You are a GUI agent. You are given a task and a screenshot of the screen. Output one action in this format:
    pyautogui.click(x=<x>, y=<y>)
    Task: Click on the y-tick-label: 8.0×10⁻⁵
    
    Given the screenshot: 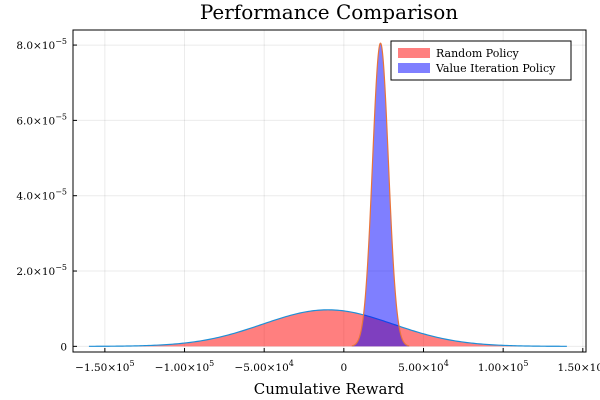 What is the action you would take?
    pyautogui.click(x=41, y=44)
    